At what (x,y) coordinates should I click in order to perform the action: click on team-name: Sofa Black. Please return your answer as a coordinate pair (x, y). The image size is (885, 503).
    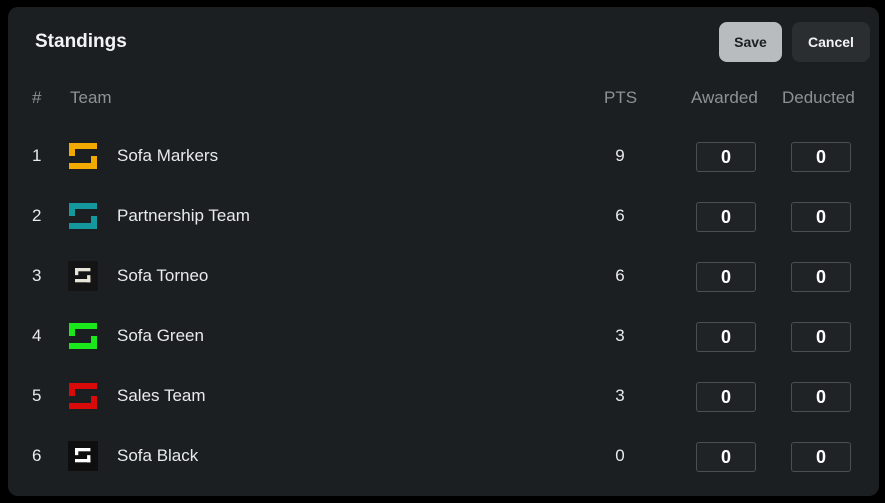
    Looking at the image, I should click on (158, 455).